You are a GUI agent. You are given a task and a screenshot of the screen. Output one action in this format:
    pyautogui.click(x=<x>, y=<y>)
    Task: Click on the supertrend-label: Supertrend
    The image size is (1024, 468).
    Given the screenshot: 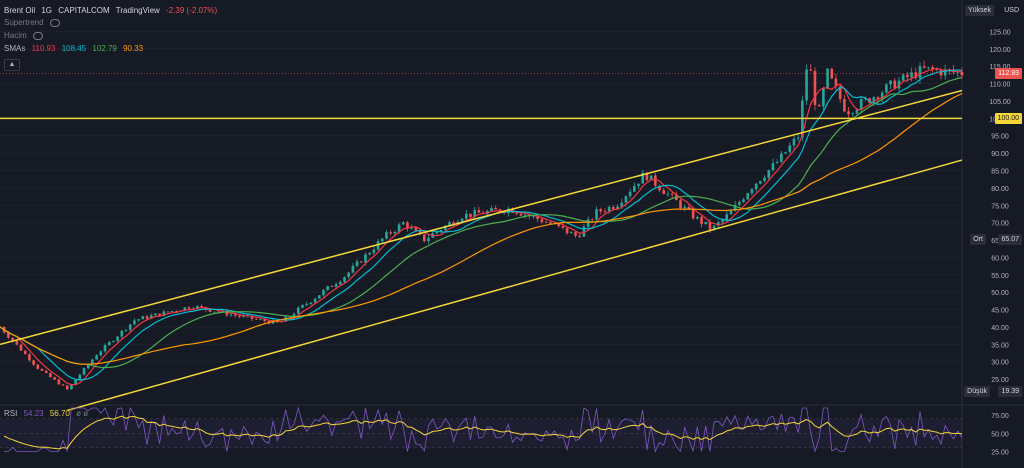 What is the action you would take?
    pyautogui.click(x=24, y=22)
    